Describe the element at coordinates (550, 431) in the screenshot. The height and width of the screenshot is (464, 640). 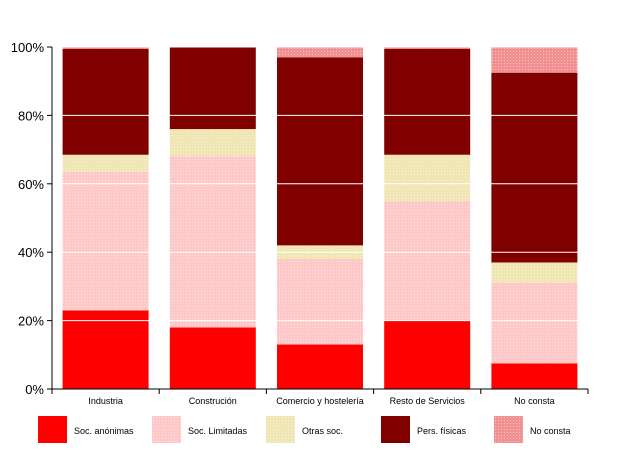
I see `legend-label: No consta` at that location.